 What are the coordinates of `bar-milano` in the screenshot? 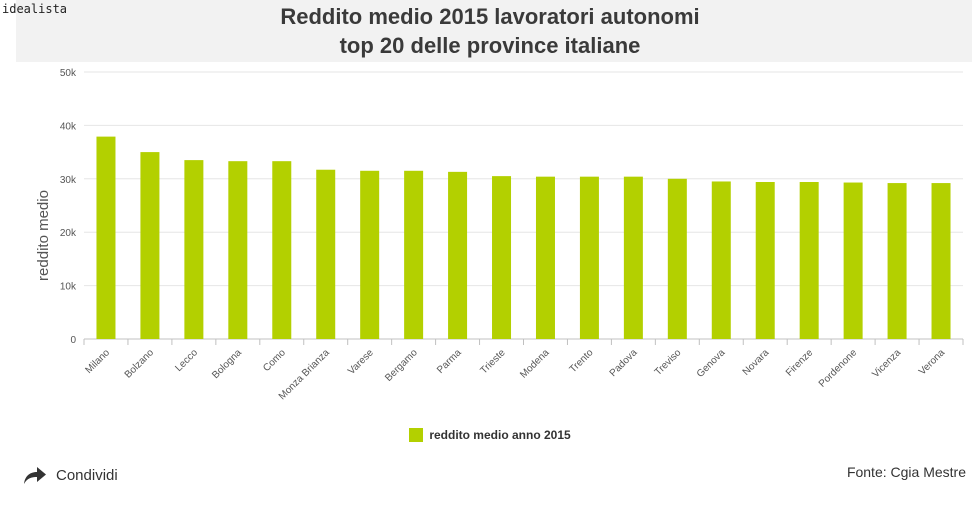 It's located at (106, 237).